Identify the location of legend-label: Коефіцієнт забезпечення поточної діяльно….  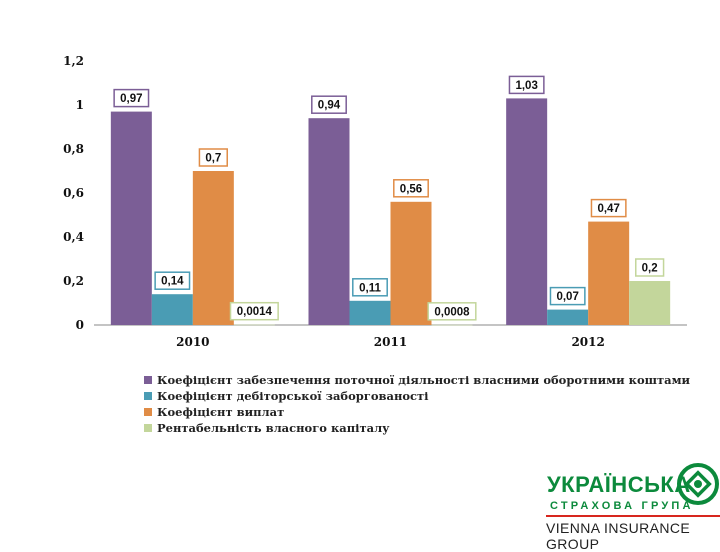
(424, 380).